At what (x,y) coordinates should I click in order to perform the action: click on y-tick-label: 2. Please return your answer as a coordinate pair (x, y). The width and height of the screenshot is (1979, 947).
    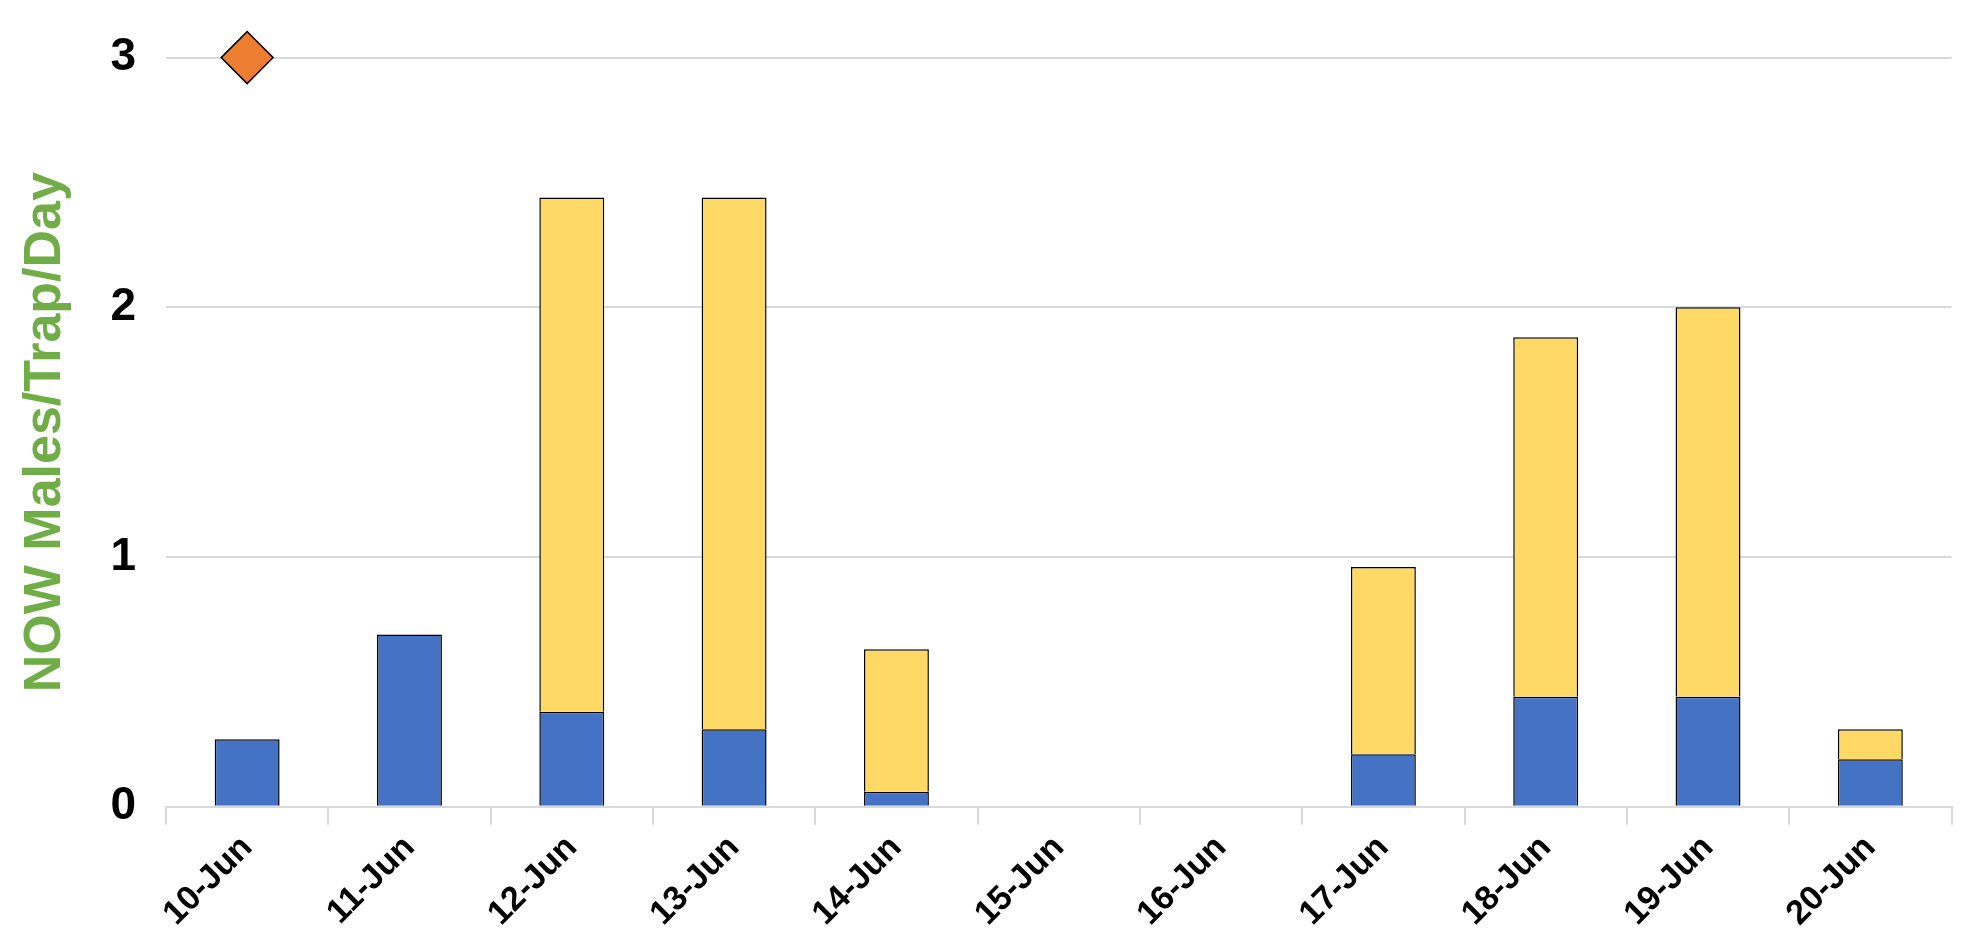
    Looking at the image, I should click on (123, 303).